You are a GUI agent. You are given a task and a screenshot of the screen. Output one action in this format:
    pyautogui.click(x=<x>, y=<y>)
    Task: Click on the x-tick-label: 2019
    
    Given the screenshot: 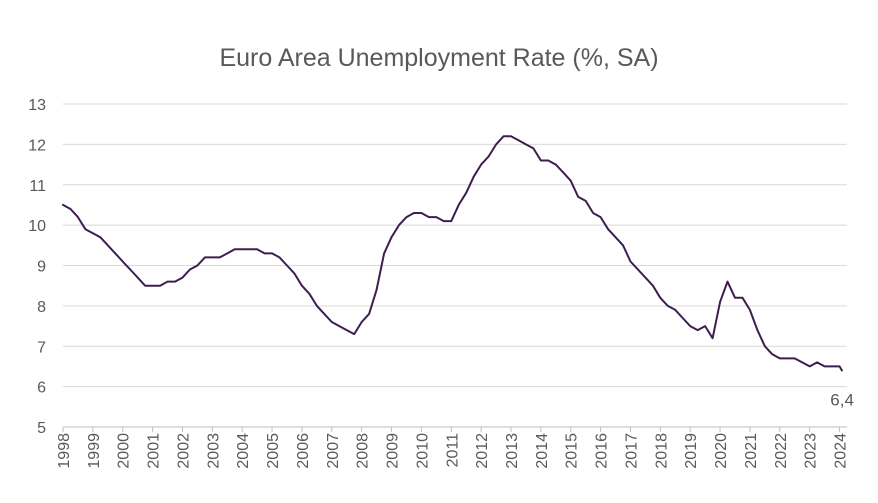 What is the action you would take?
    pyautogui.click(x=691, y=451)
    